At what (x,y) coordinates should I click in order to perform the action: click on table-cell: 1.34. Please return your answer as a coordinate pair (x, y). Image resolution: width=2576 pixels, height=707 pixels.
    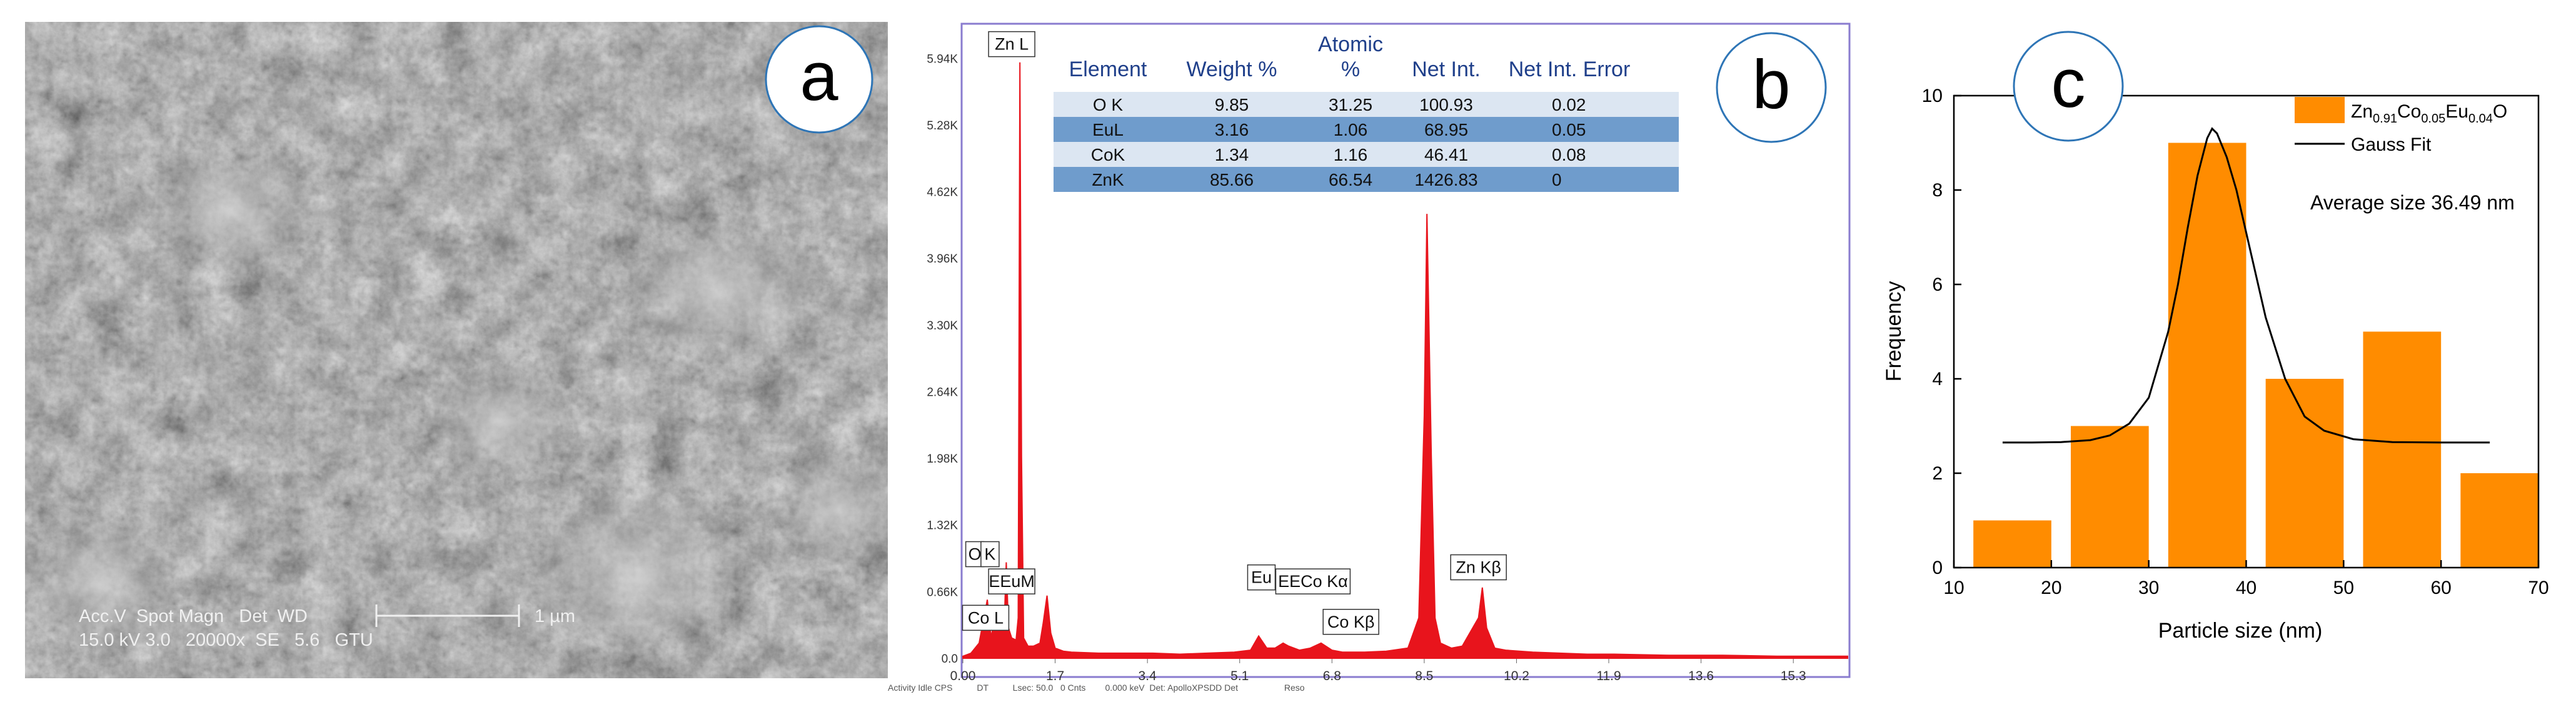
    Looking at the image, I should click on (1232, 154).